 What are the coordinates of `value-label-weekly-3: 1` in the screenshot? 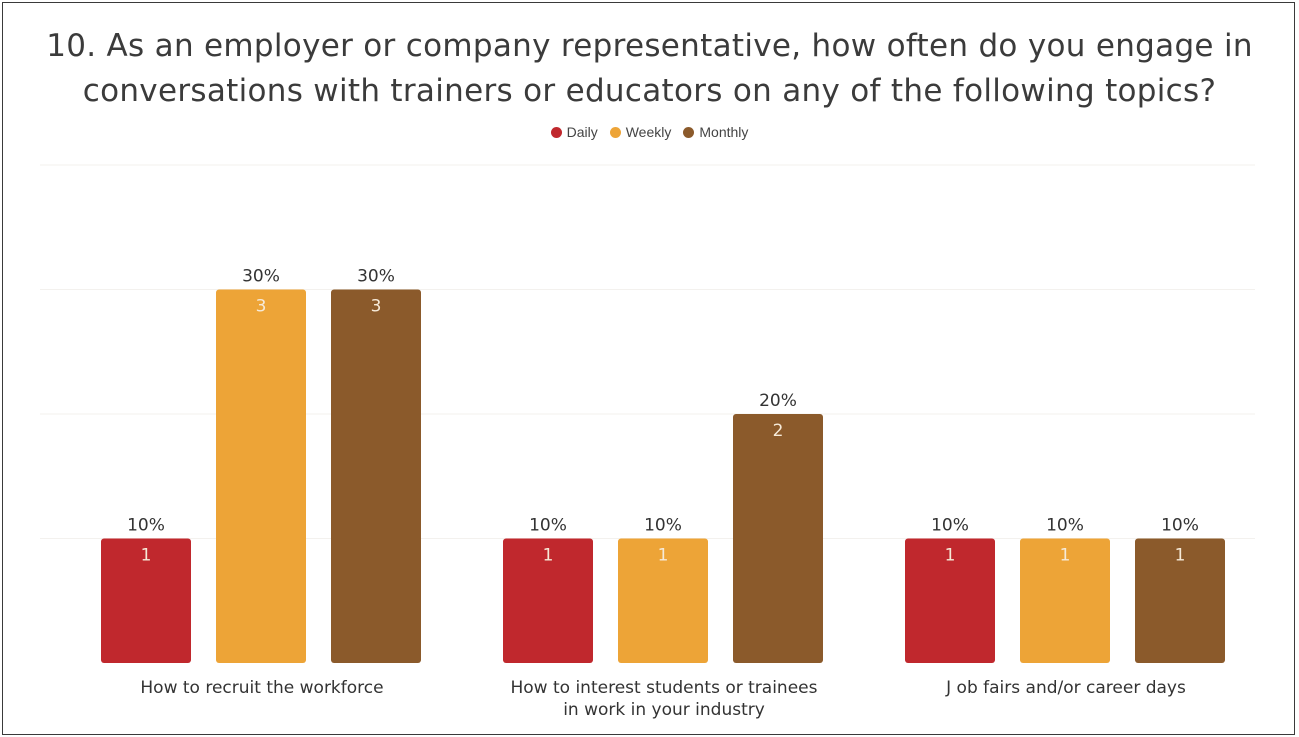 It's located at (1065, 556).